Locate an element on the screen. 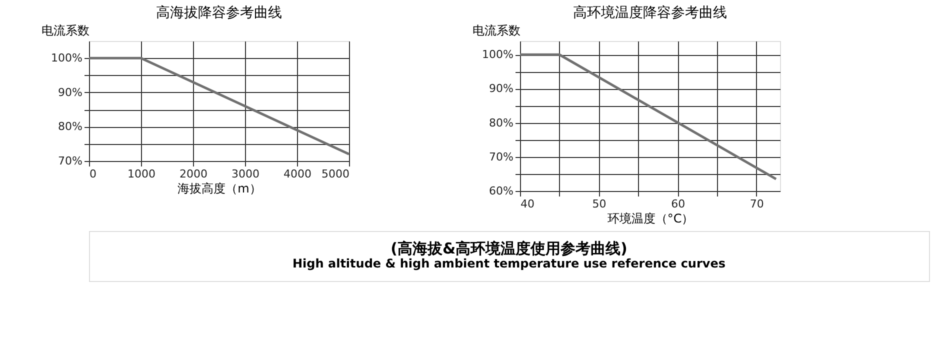 This screenshot has width=937, height=344. x-tick-label: 1000 is located at coordinates (142, 174).